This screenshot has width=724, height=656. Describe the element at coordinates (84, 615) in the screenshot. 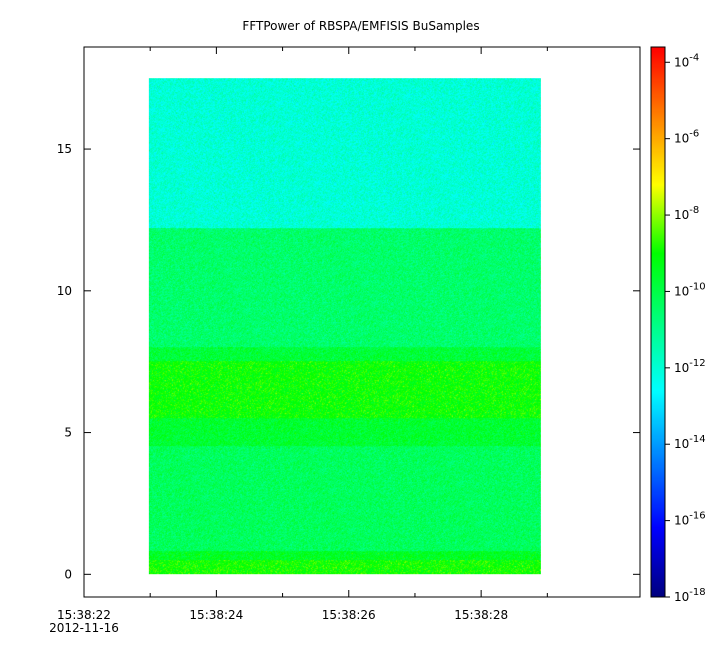

I see `x-tick-label: 15:38:22` at that location.